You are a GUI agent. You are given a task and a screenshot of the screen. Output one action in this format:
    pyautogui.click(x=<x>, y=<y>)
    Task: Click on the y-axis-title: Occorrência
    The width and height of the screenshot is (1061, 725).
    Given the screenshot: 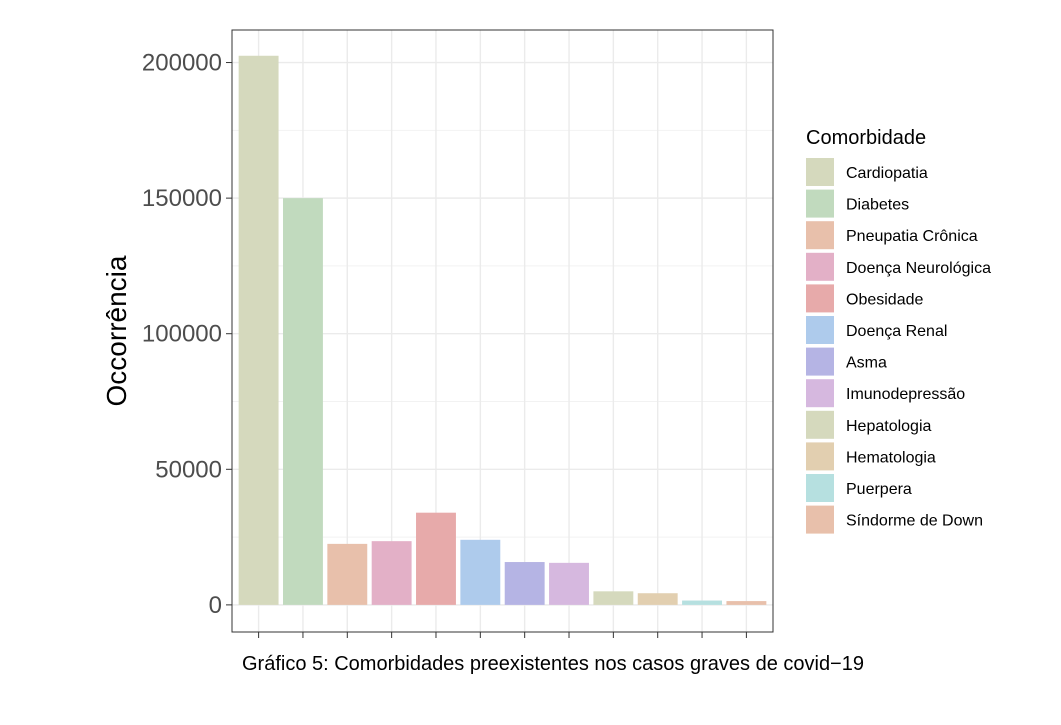 What is the action you would take?
    pyautogui.click(x=116, y=330)
    